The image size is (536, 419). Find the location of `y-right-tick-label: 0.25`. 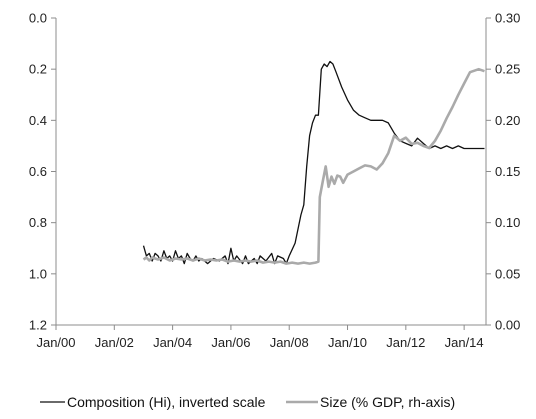

y-right-tick-label: 0.25 is located at coordinates (507, 69).